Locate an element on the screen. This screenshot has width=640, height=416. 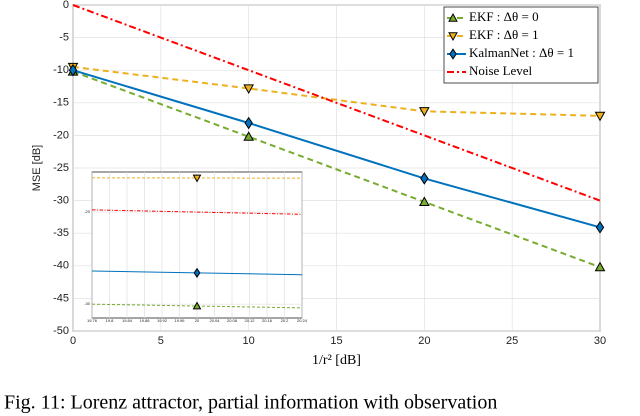
x-tick-label: 5 is located at coordinates (161, 341).